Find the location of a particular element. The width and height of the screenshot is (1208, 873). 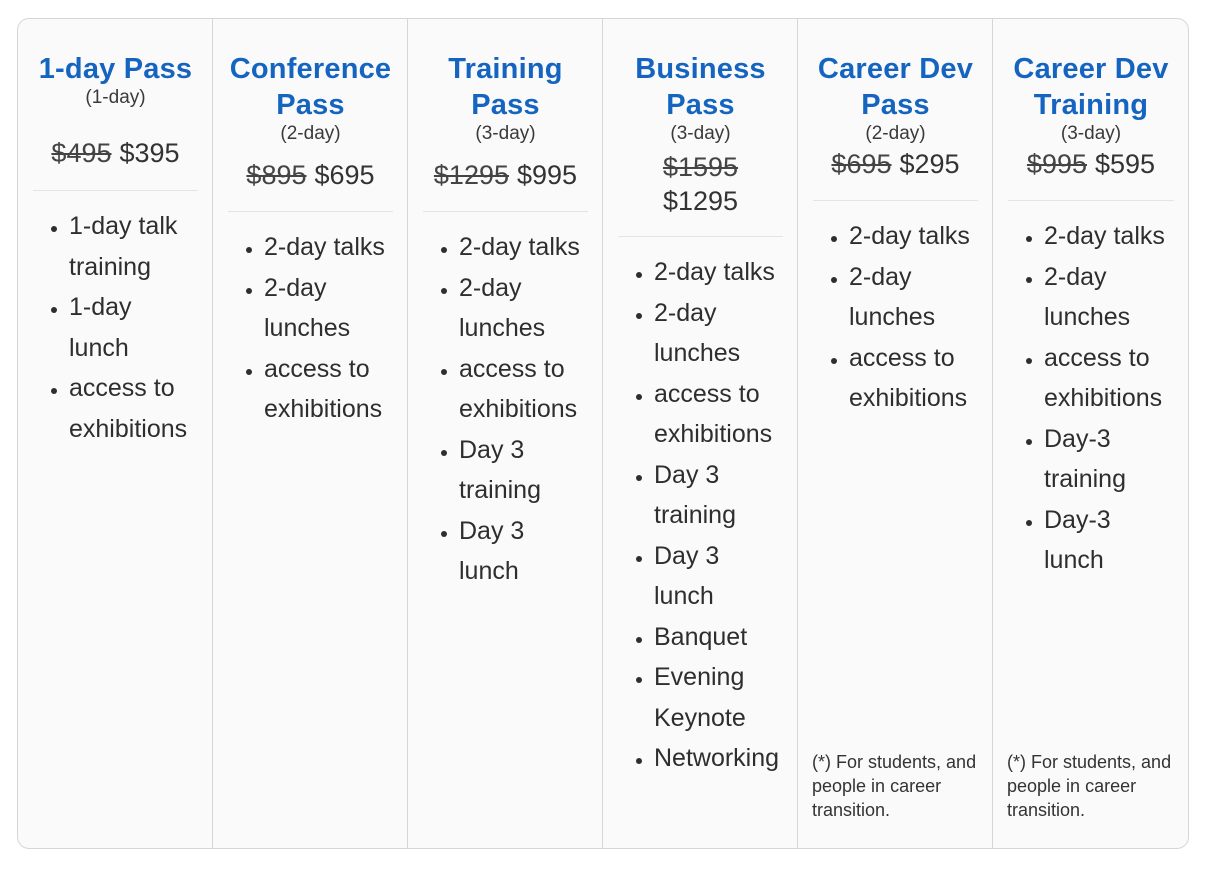

original-price: $1295 is located at coordinates (471, 175).